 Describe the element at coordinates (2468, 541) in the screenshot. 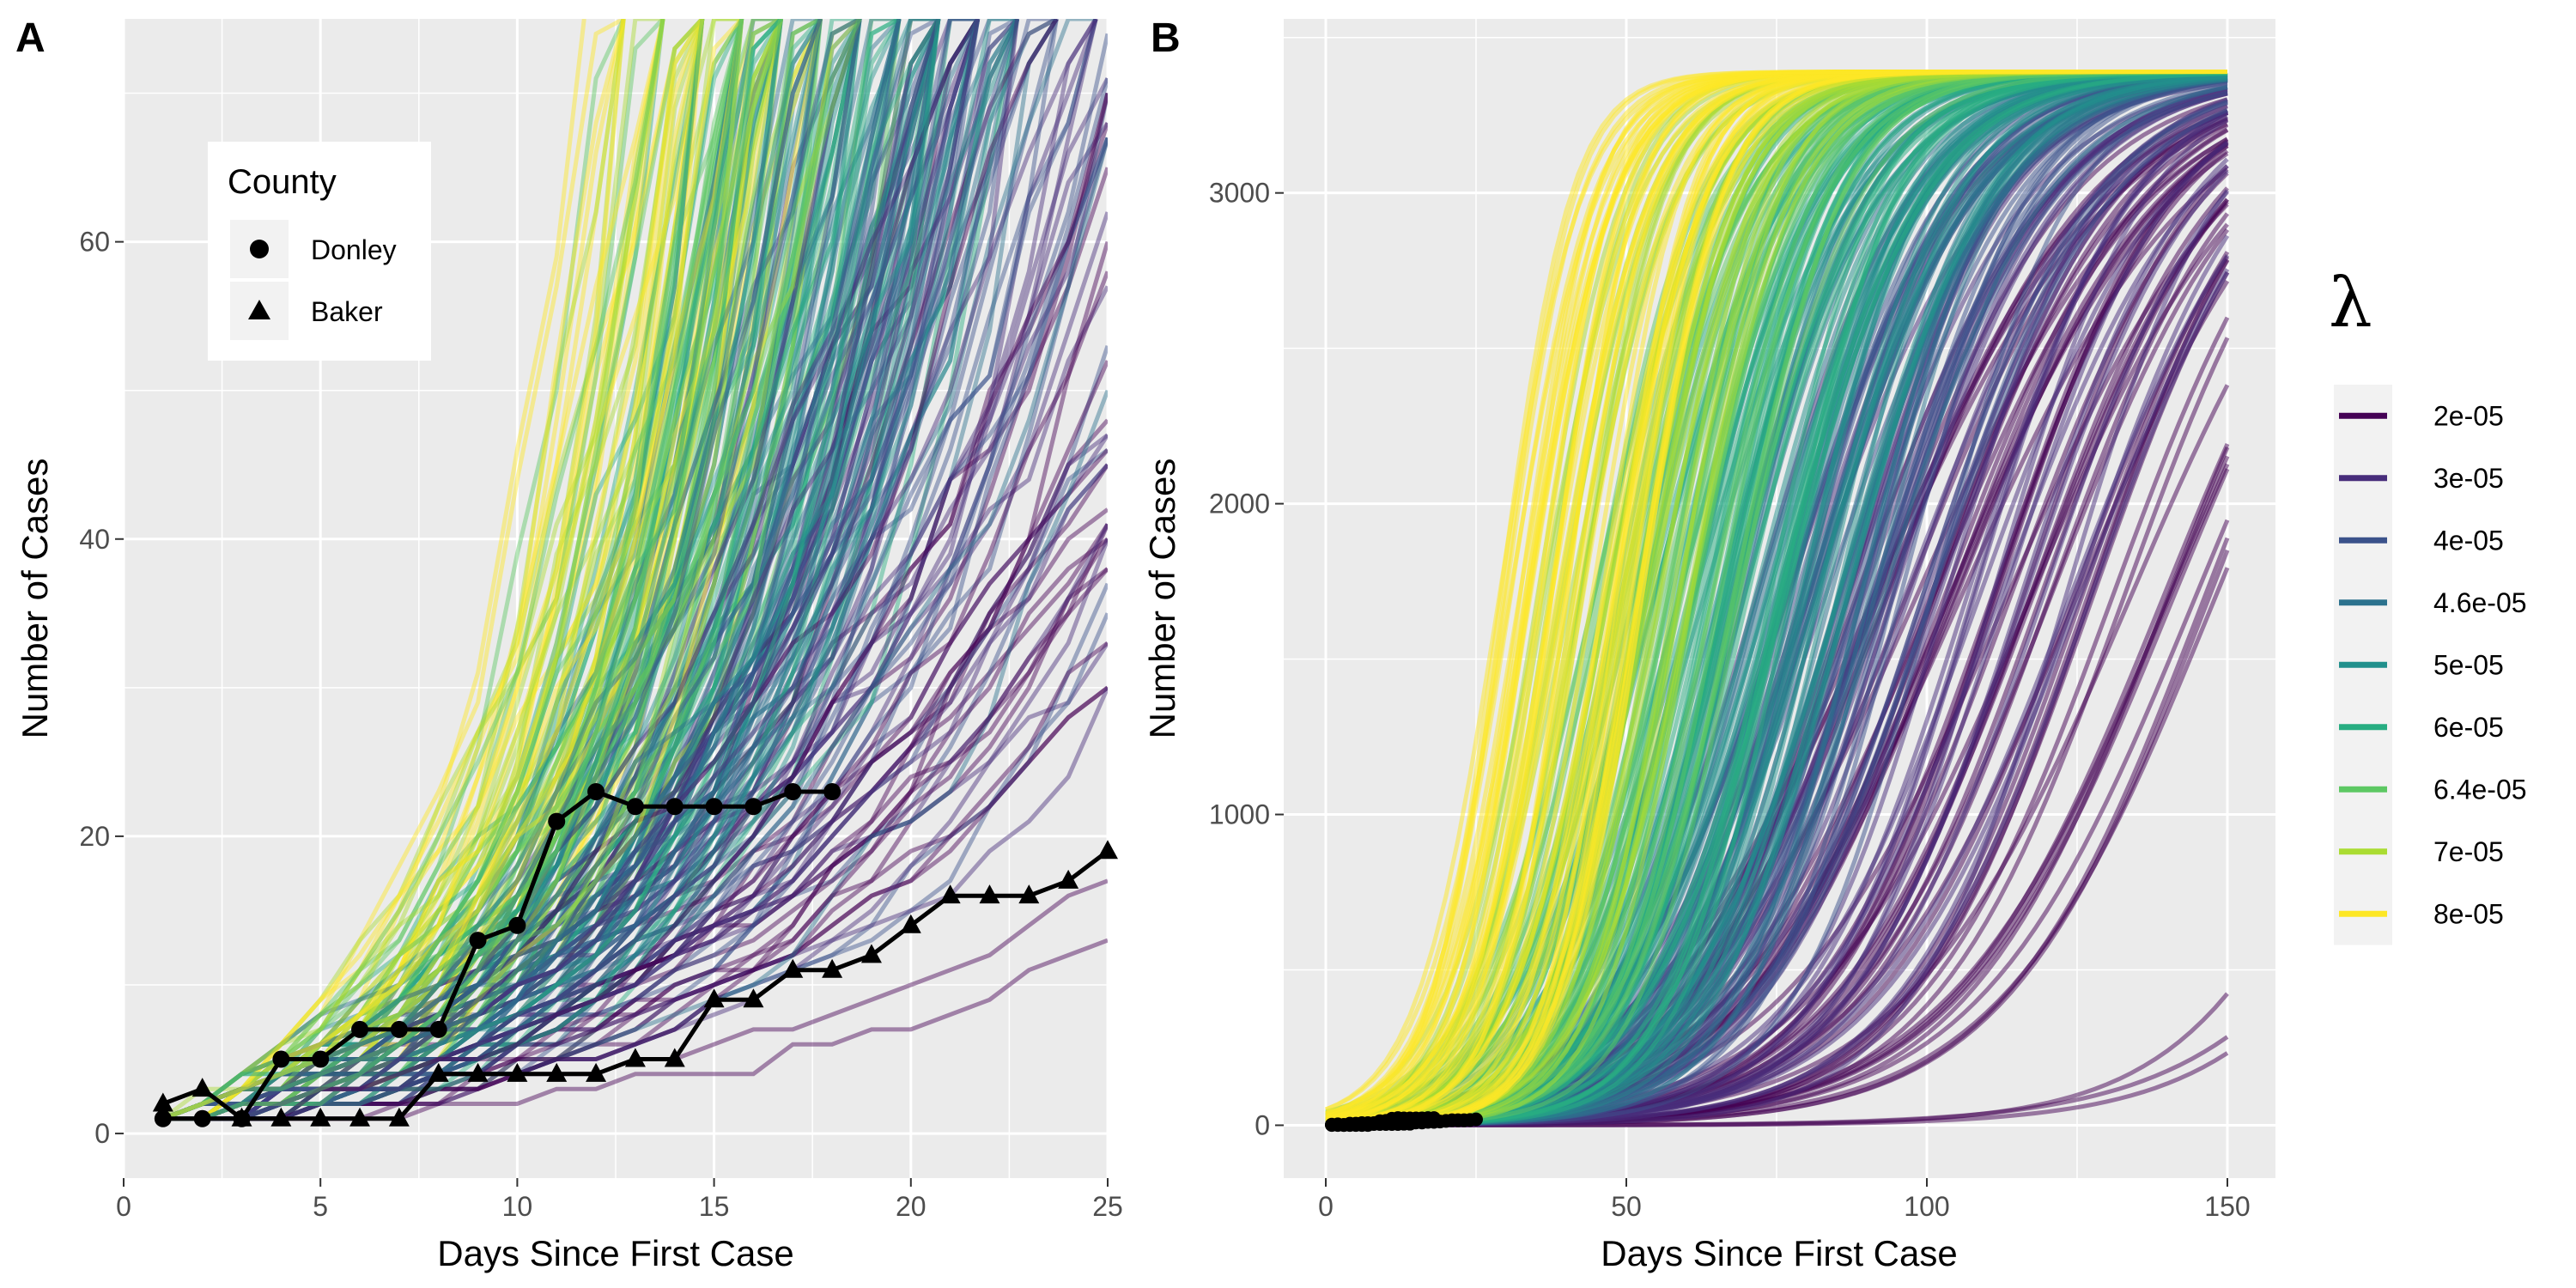

I see `lambda-legend-label: 4e-05` at that location.